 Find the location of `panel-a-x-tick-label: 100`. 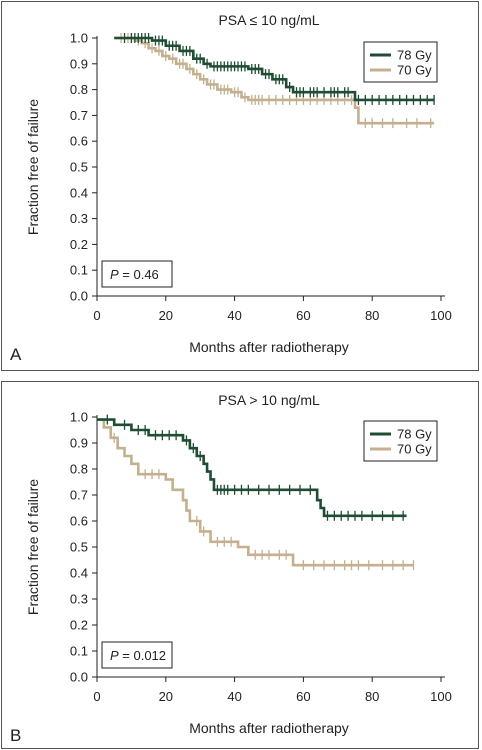

panel-a-x-tick-label: 100 is located at coordinates (441, 315).